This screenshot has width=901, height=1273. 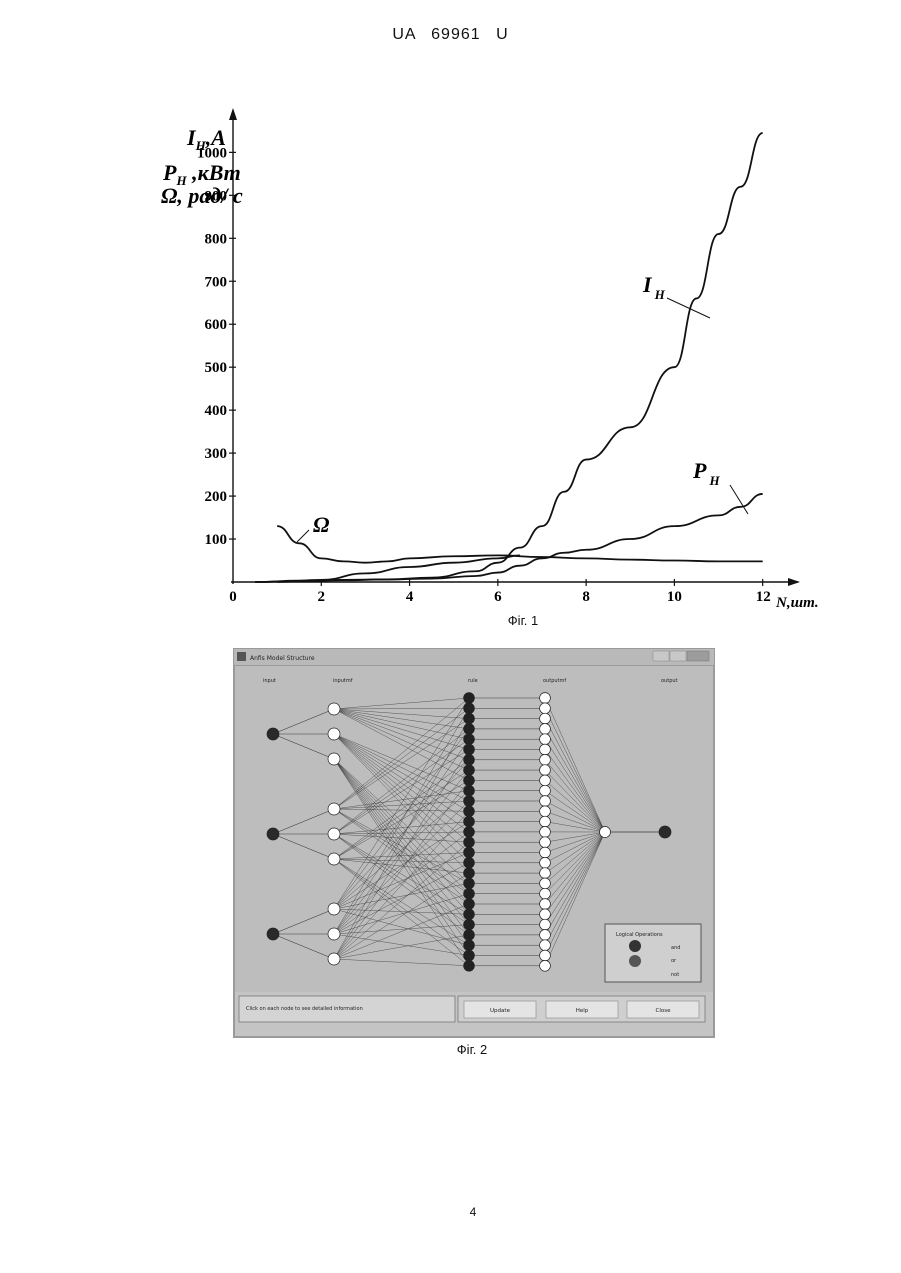 I want to click on y-axis-arrow, so click(x=233, y=114).